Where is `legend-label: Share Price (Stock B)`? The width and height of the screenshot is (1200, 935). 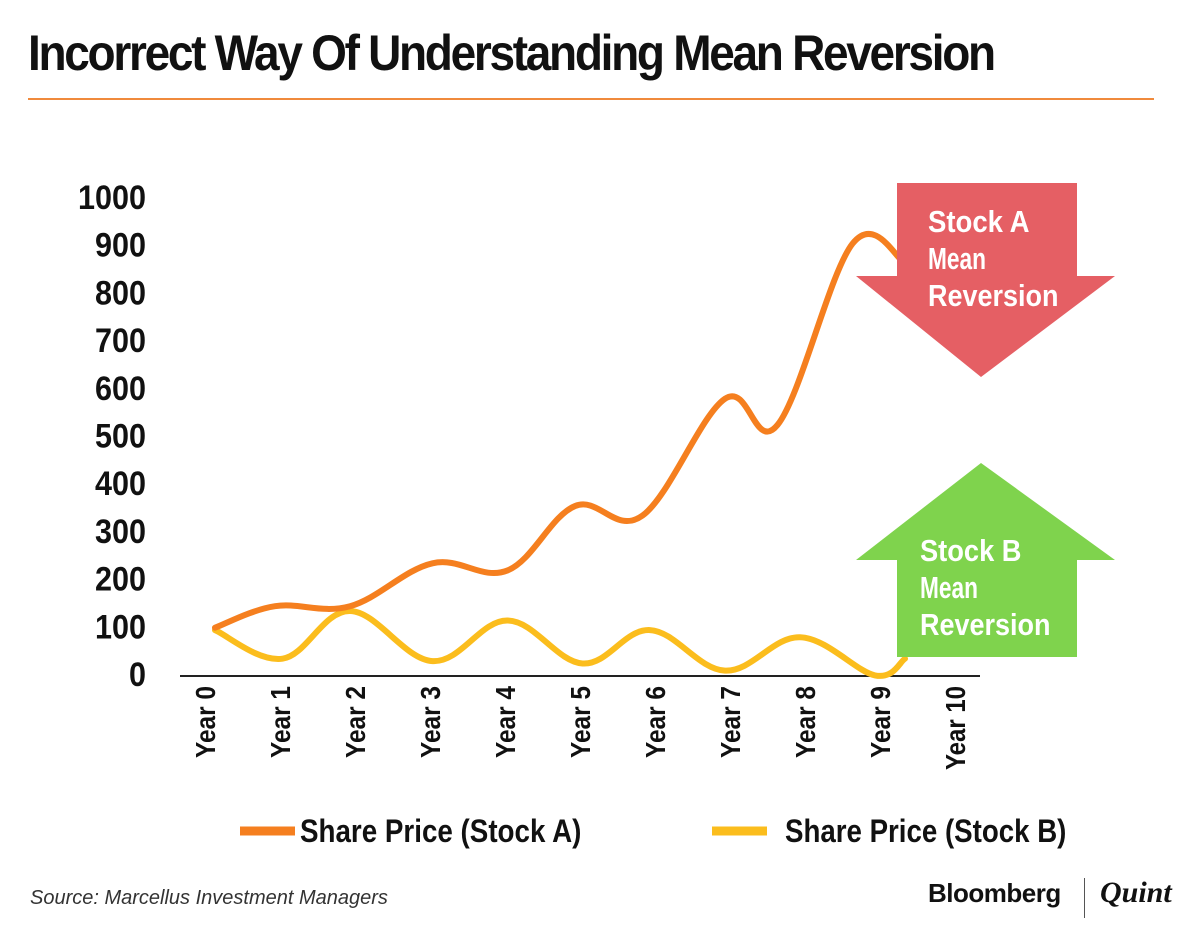 legend-label: Share Price (Stock B) is located at coordinates (925, 831).